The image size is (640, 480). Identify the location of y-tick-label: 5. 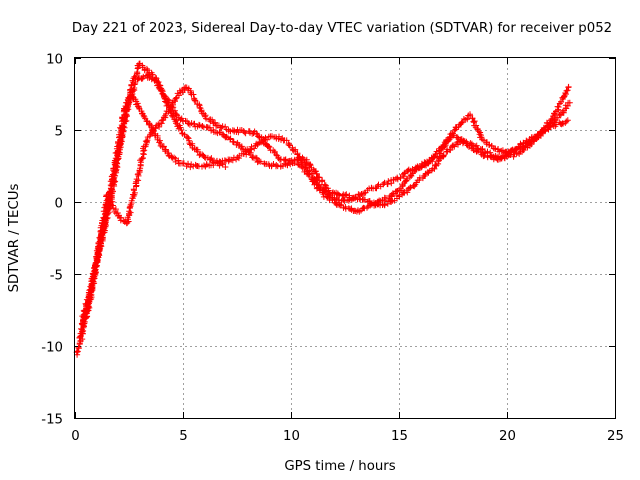
(59, 132).